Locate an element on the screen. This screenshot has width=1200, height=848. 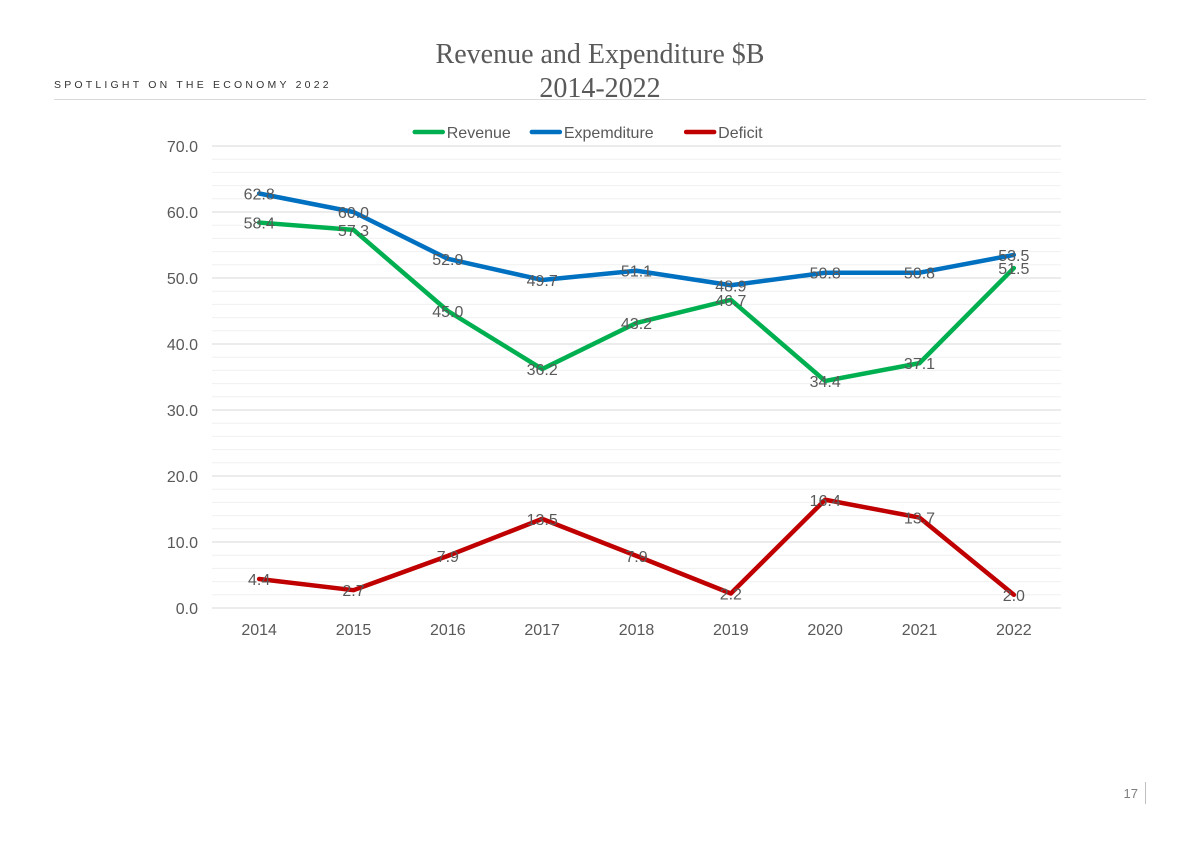
legend-label: Deficit is located at coordinates (740, 133).